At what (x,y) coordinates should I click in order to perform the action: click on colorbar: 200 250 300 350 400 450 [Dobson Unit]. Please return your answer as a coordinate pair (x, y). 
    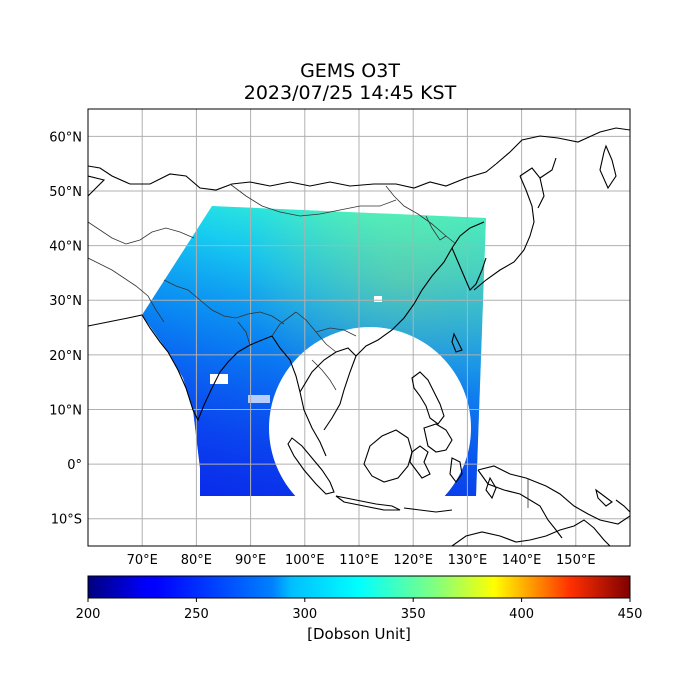
    Looking at the image, I should click on (359, 609).